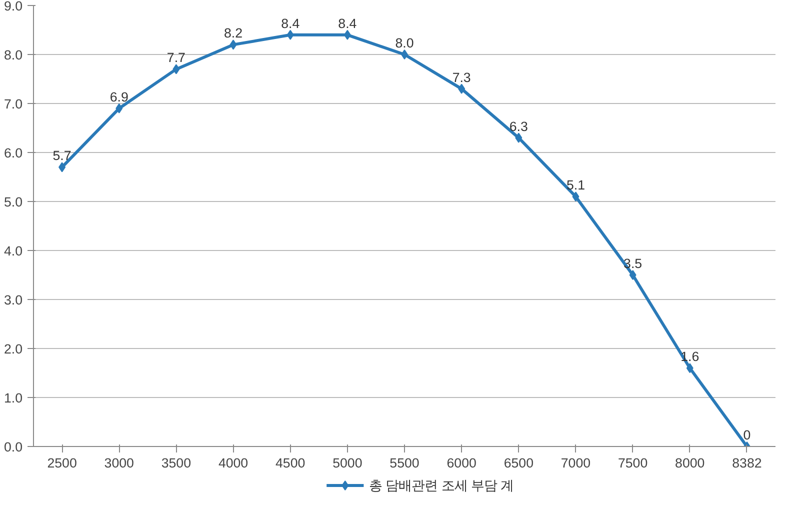 This screenshot has width=794, height=512. Describe the element at coordinates (62, 463) in the screenshot. I see `x-tick-label: 2500` at that location.